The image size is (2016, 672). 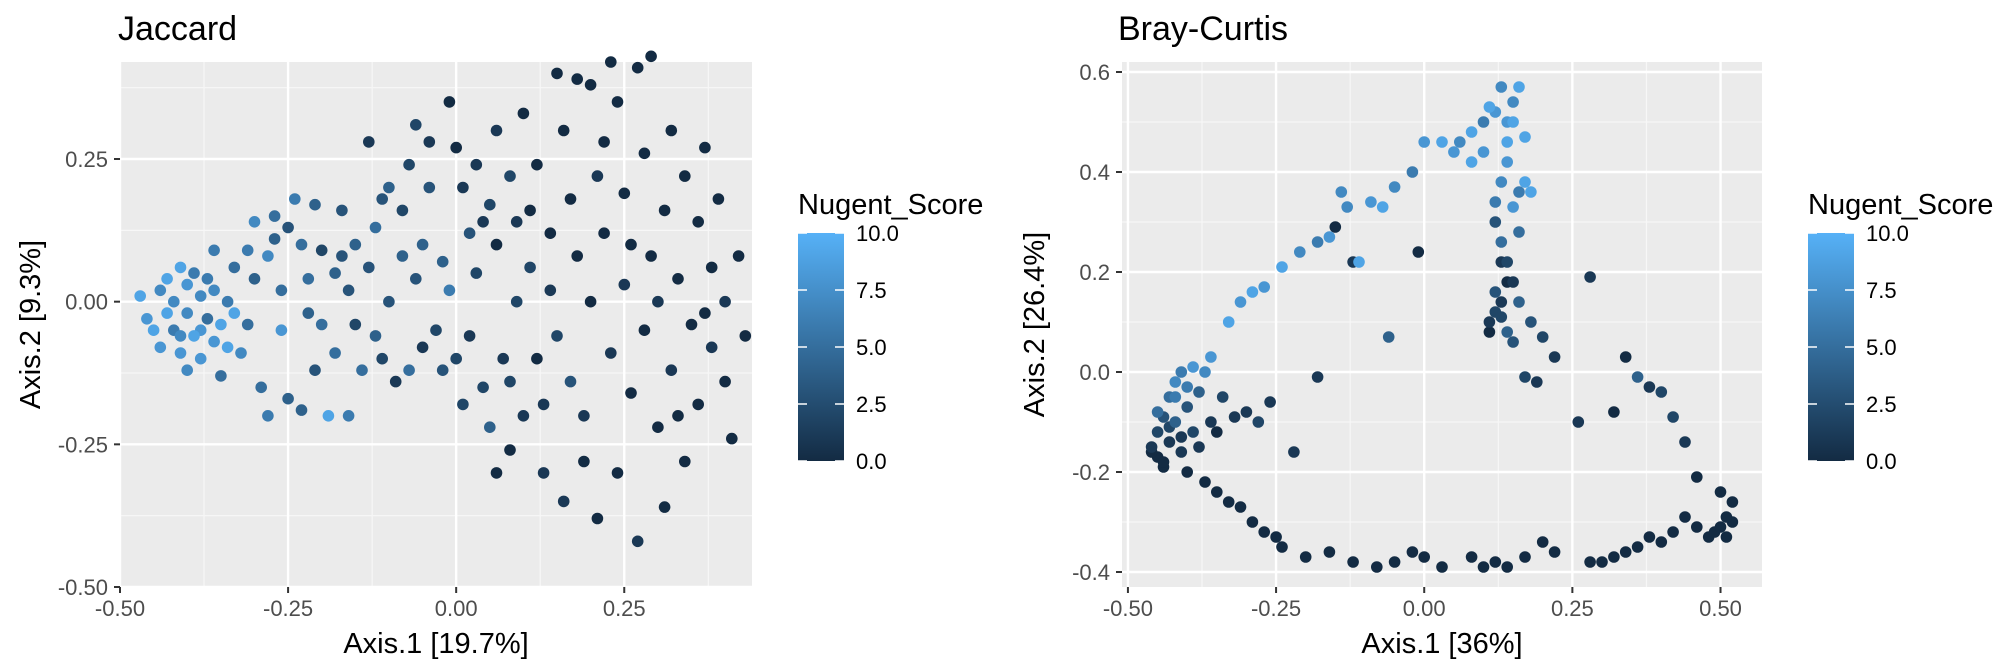 I want to click on y-tick-label: -0.2, so click(x=1091, y=472).